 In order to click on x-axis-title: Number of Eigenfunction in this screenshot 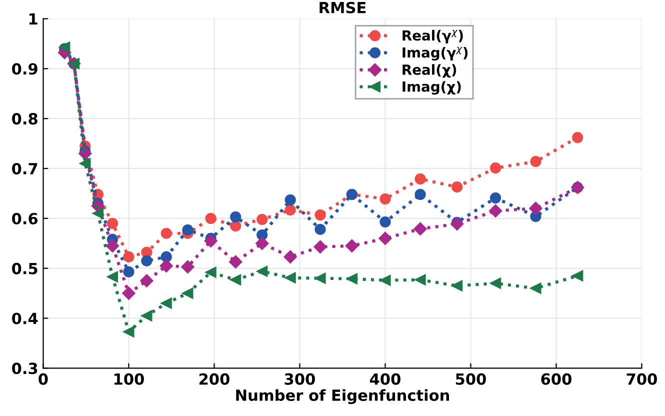, I will do `click(342, 396)`.